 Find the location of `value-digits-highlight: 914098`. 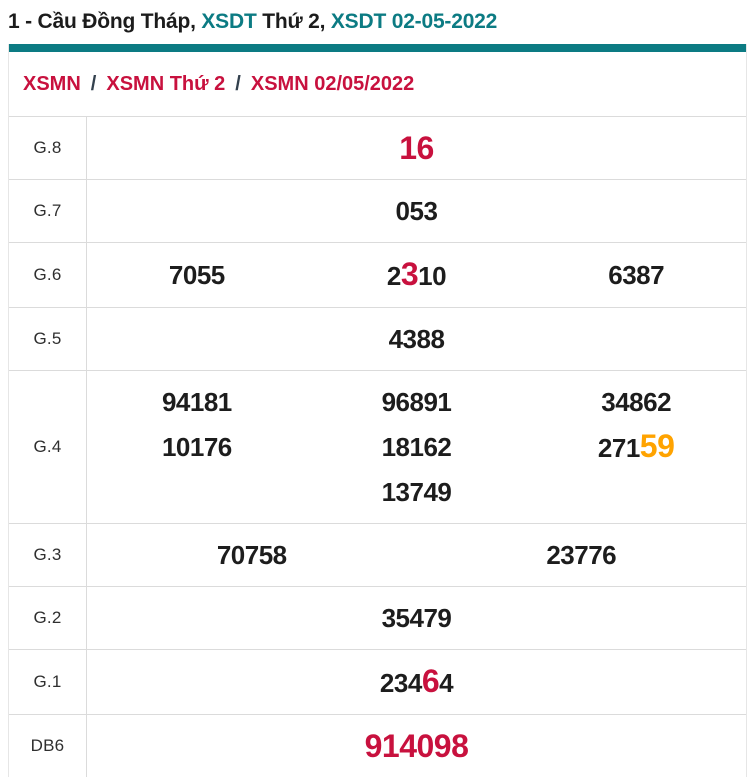

value-digits-highlight: 914098 is located at coordinates (416, 746).